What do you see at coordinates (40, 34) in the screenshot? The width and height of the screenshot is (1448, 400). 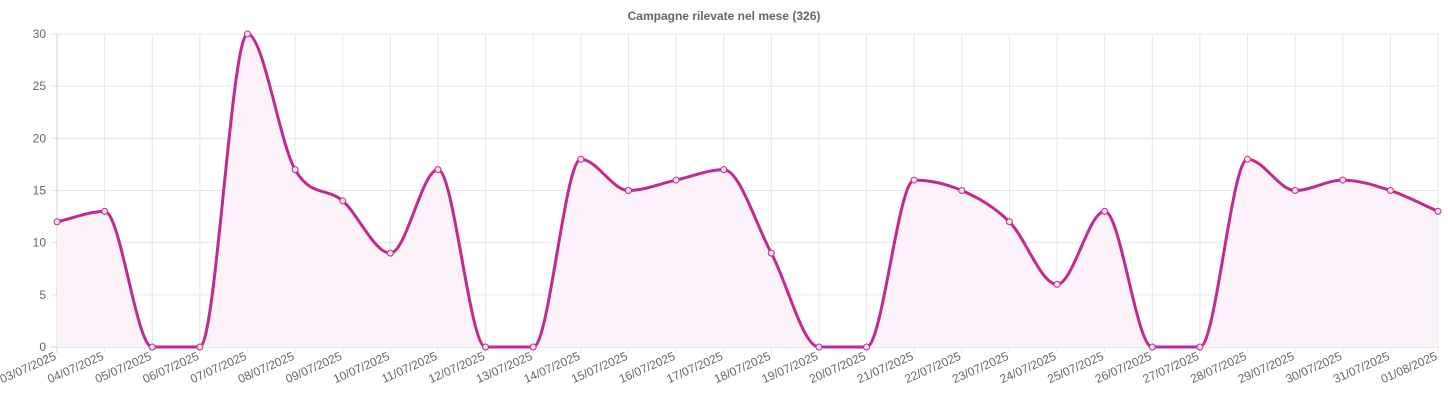 I see `y-tick-label: 30` at bounding box center [40, 34].